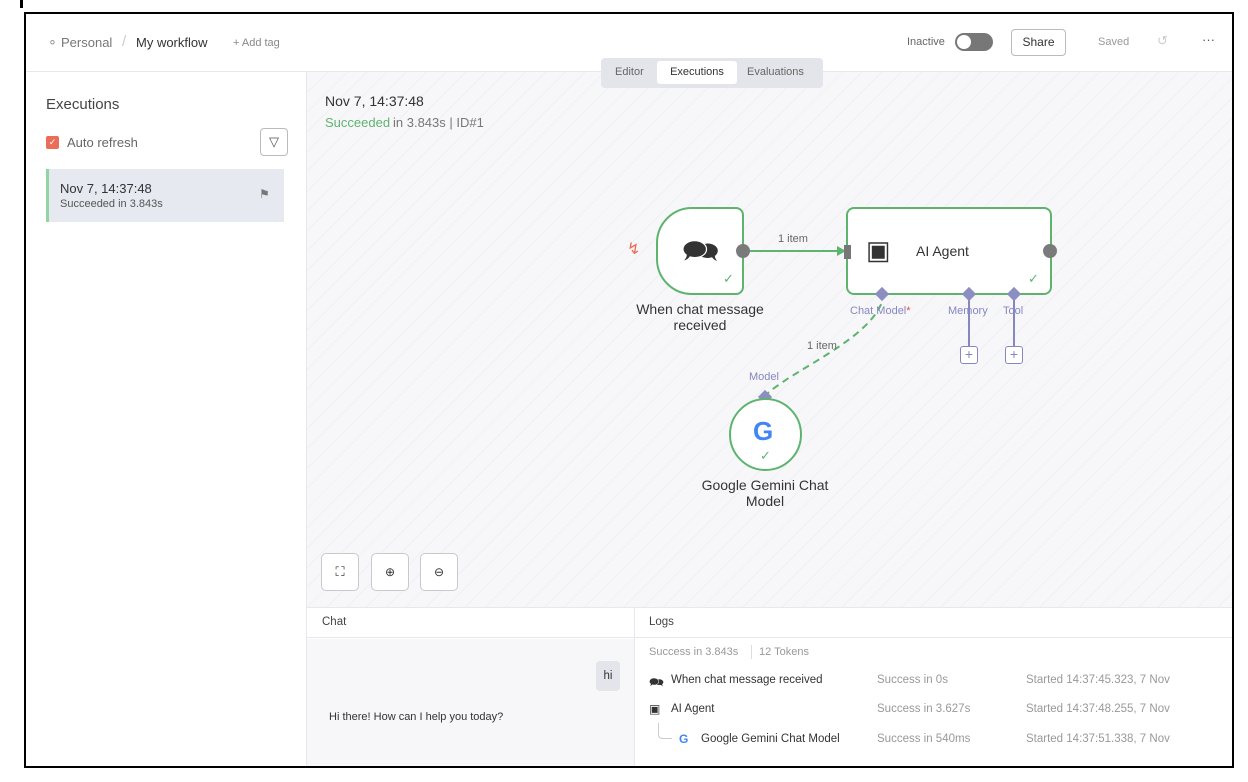 This screenshot has width=1248, height=782. What do you see at coordinates (693, 709) in the screenshot?
I see `log-name: AI Agent` at bounding box center [693, 709].